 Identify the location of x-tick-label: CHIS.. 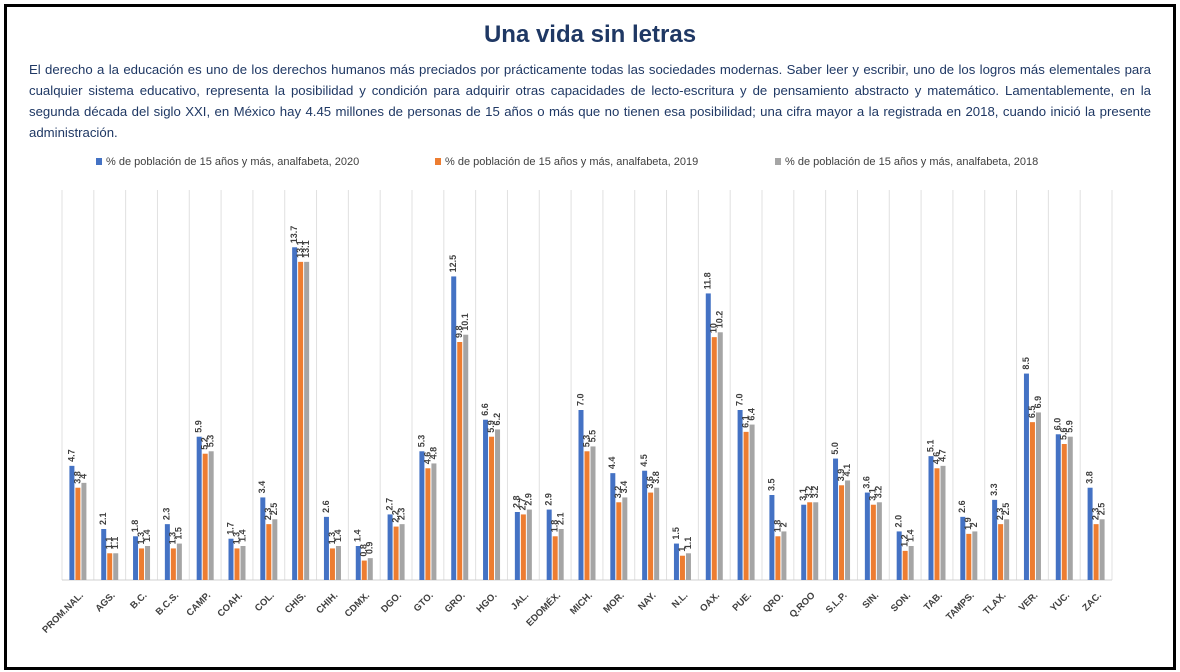
(296, 603).